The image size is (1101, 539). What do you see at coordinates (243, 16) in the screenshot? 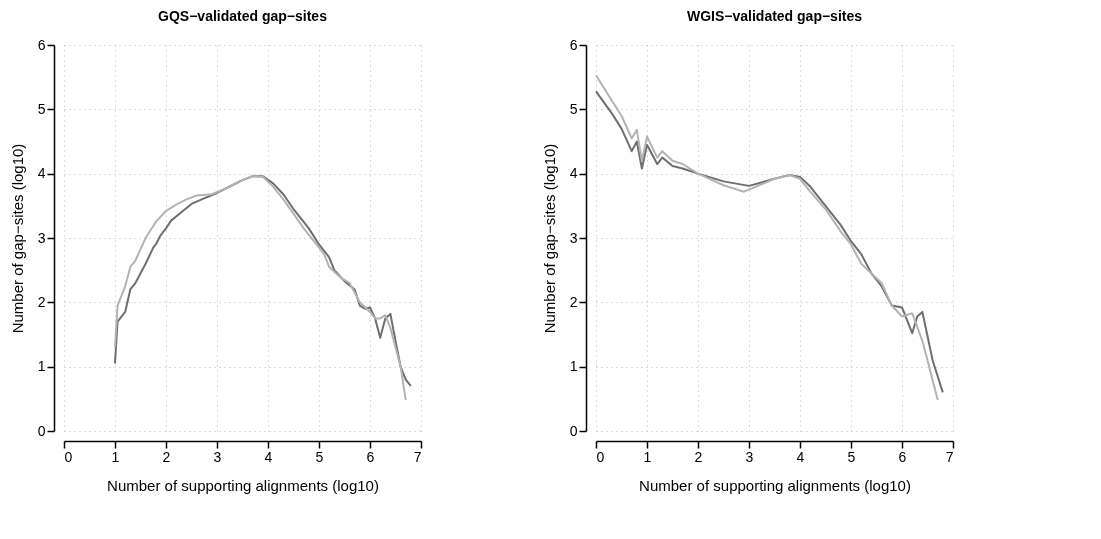
I see `chart-title: GQS−validated gap−sites` at bounding box center [243, 16].